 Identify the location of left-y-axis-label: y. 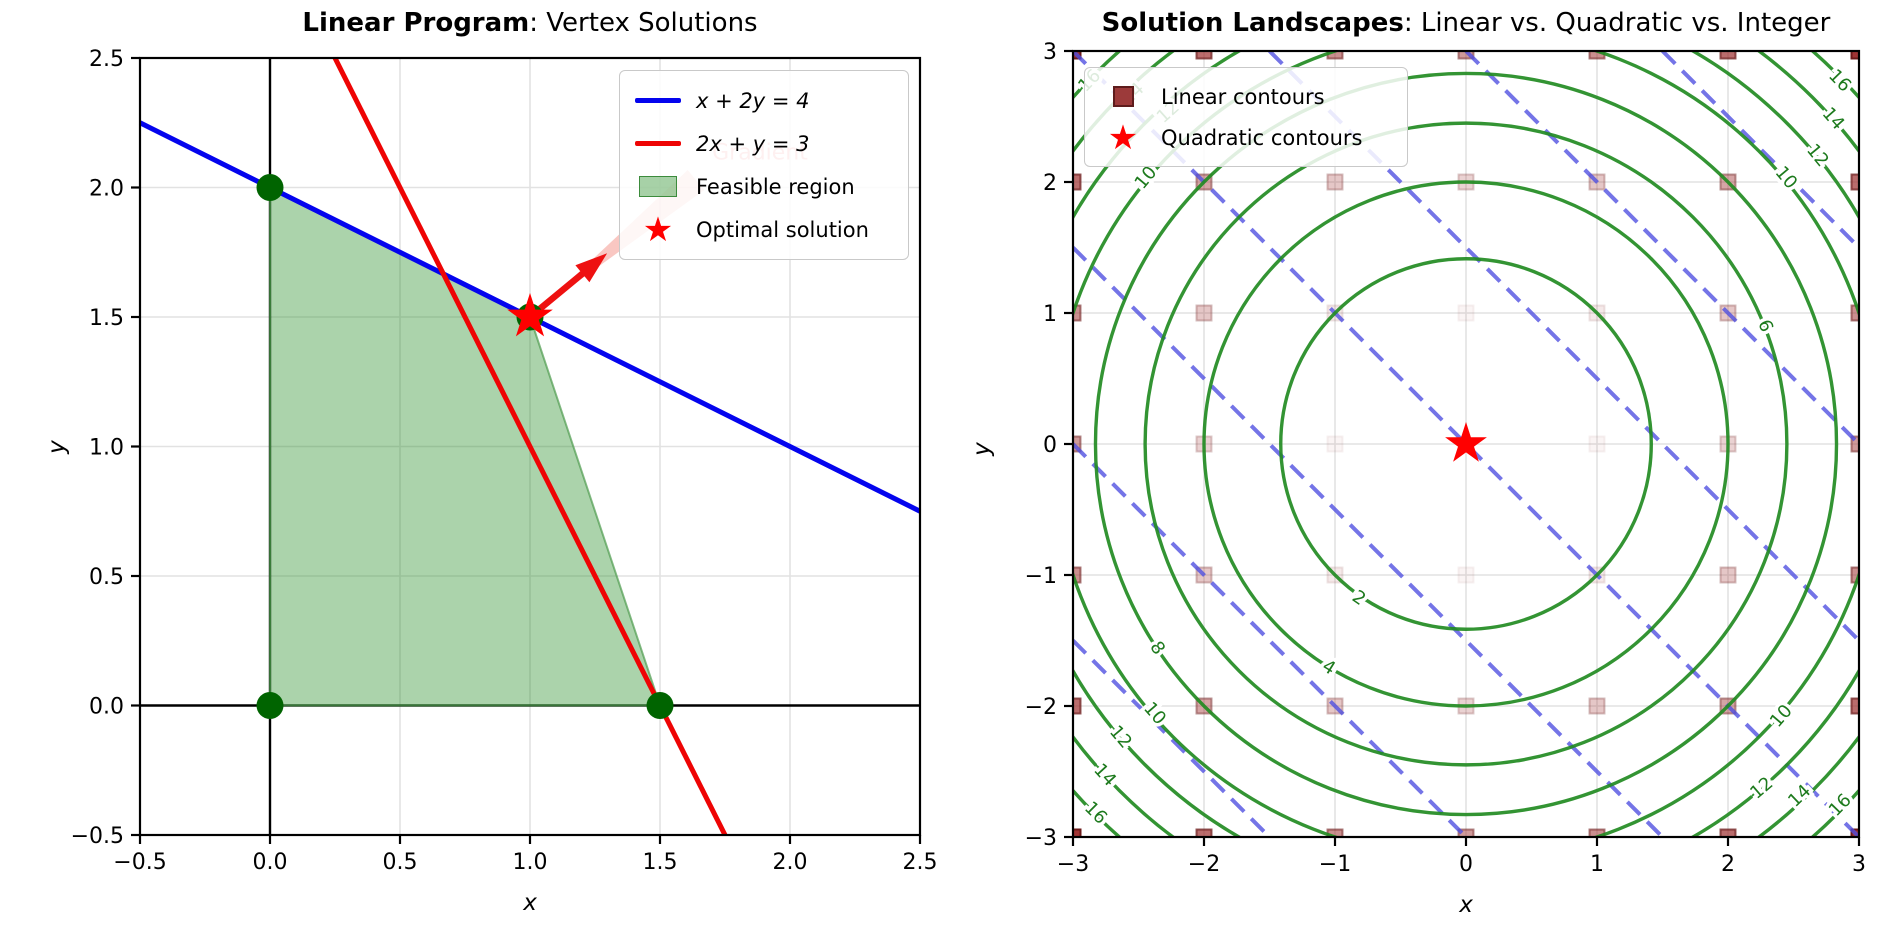
(56, 447).